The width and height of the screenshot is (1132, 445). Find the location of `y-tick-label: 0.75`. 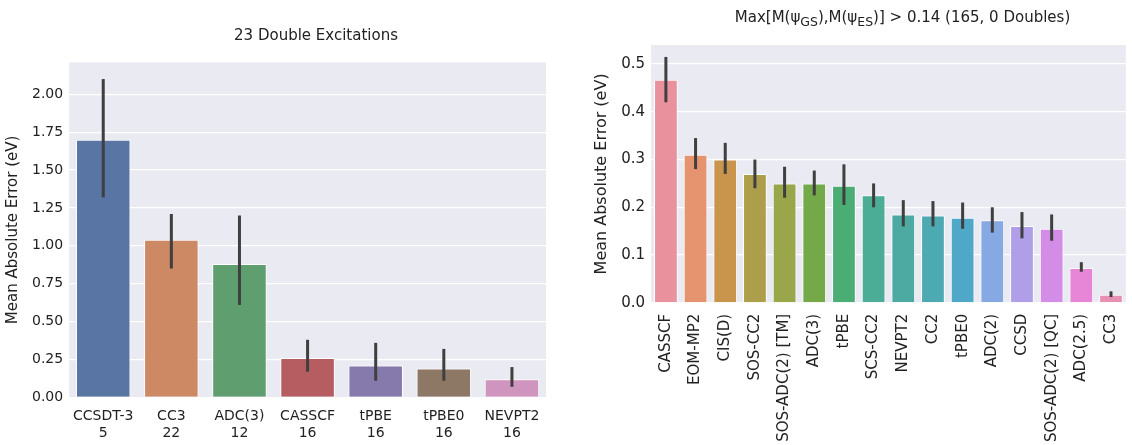

y-tick-label: 0.75 is located at coordinates (48, 282).